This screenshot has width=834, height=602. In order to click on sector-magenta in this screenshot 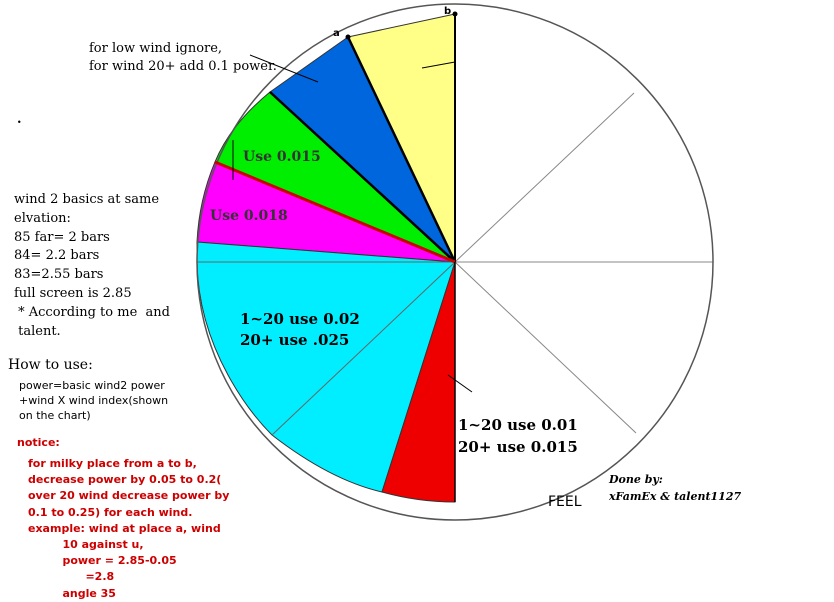, I will do `click(326, 212)`.